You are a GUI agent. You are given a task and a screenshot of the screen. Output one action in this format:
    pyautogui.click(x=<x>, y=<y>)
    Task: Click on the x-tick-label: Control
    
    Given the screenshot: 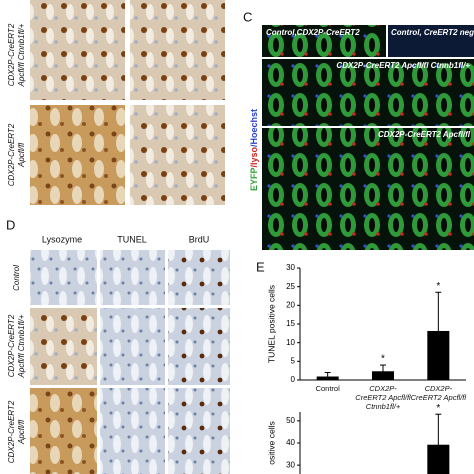 What is the action you would take?
    pyautogui.click(x=327, y=388)
    